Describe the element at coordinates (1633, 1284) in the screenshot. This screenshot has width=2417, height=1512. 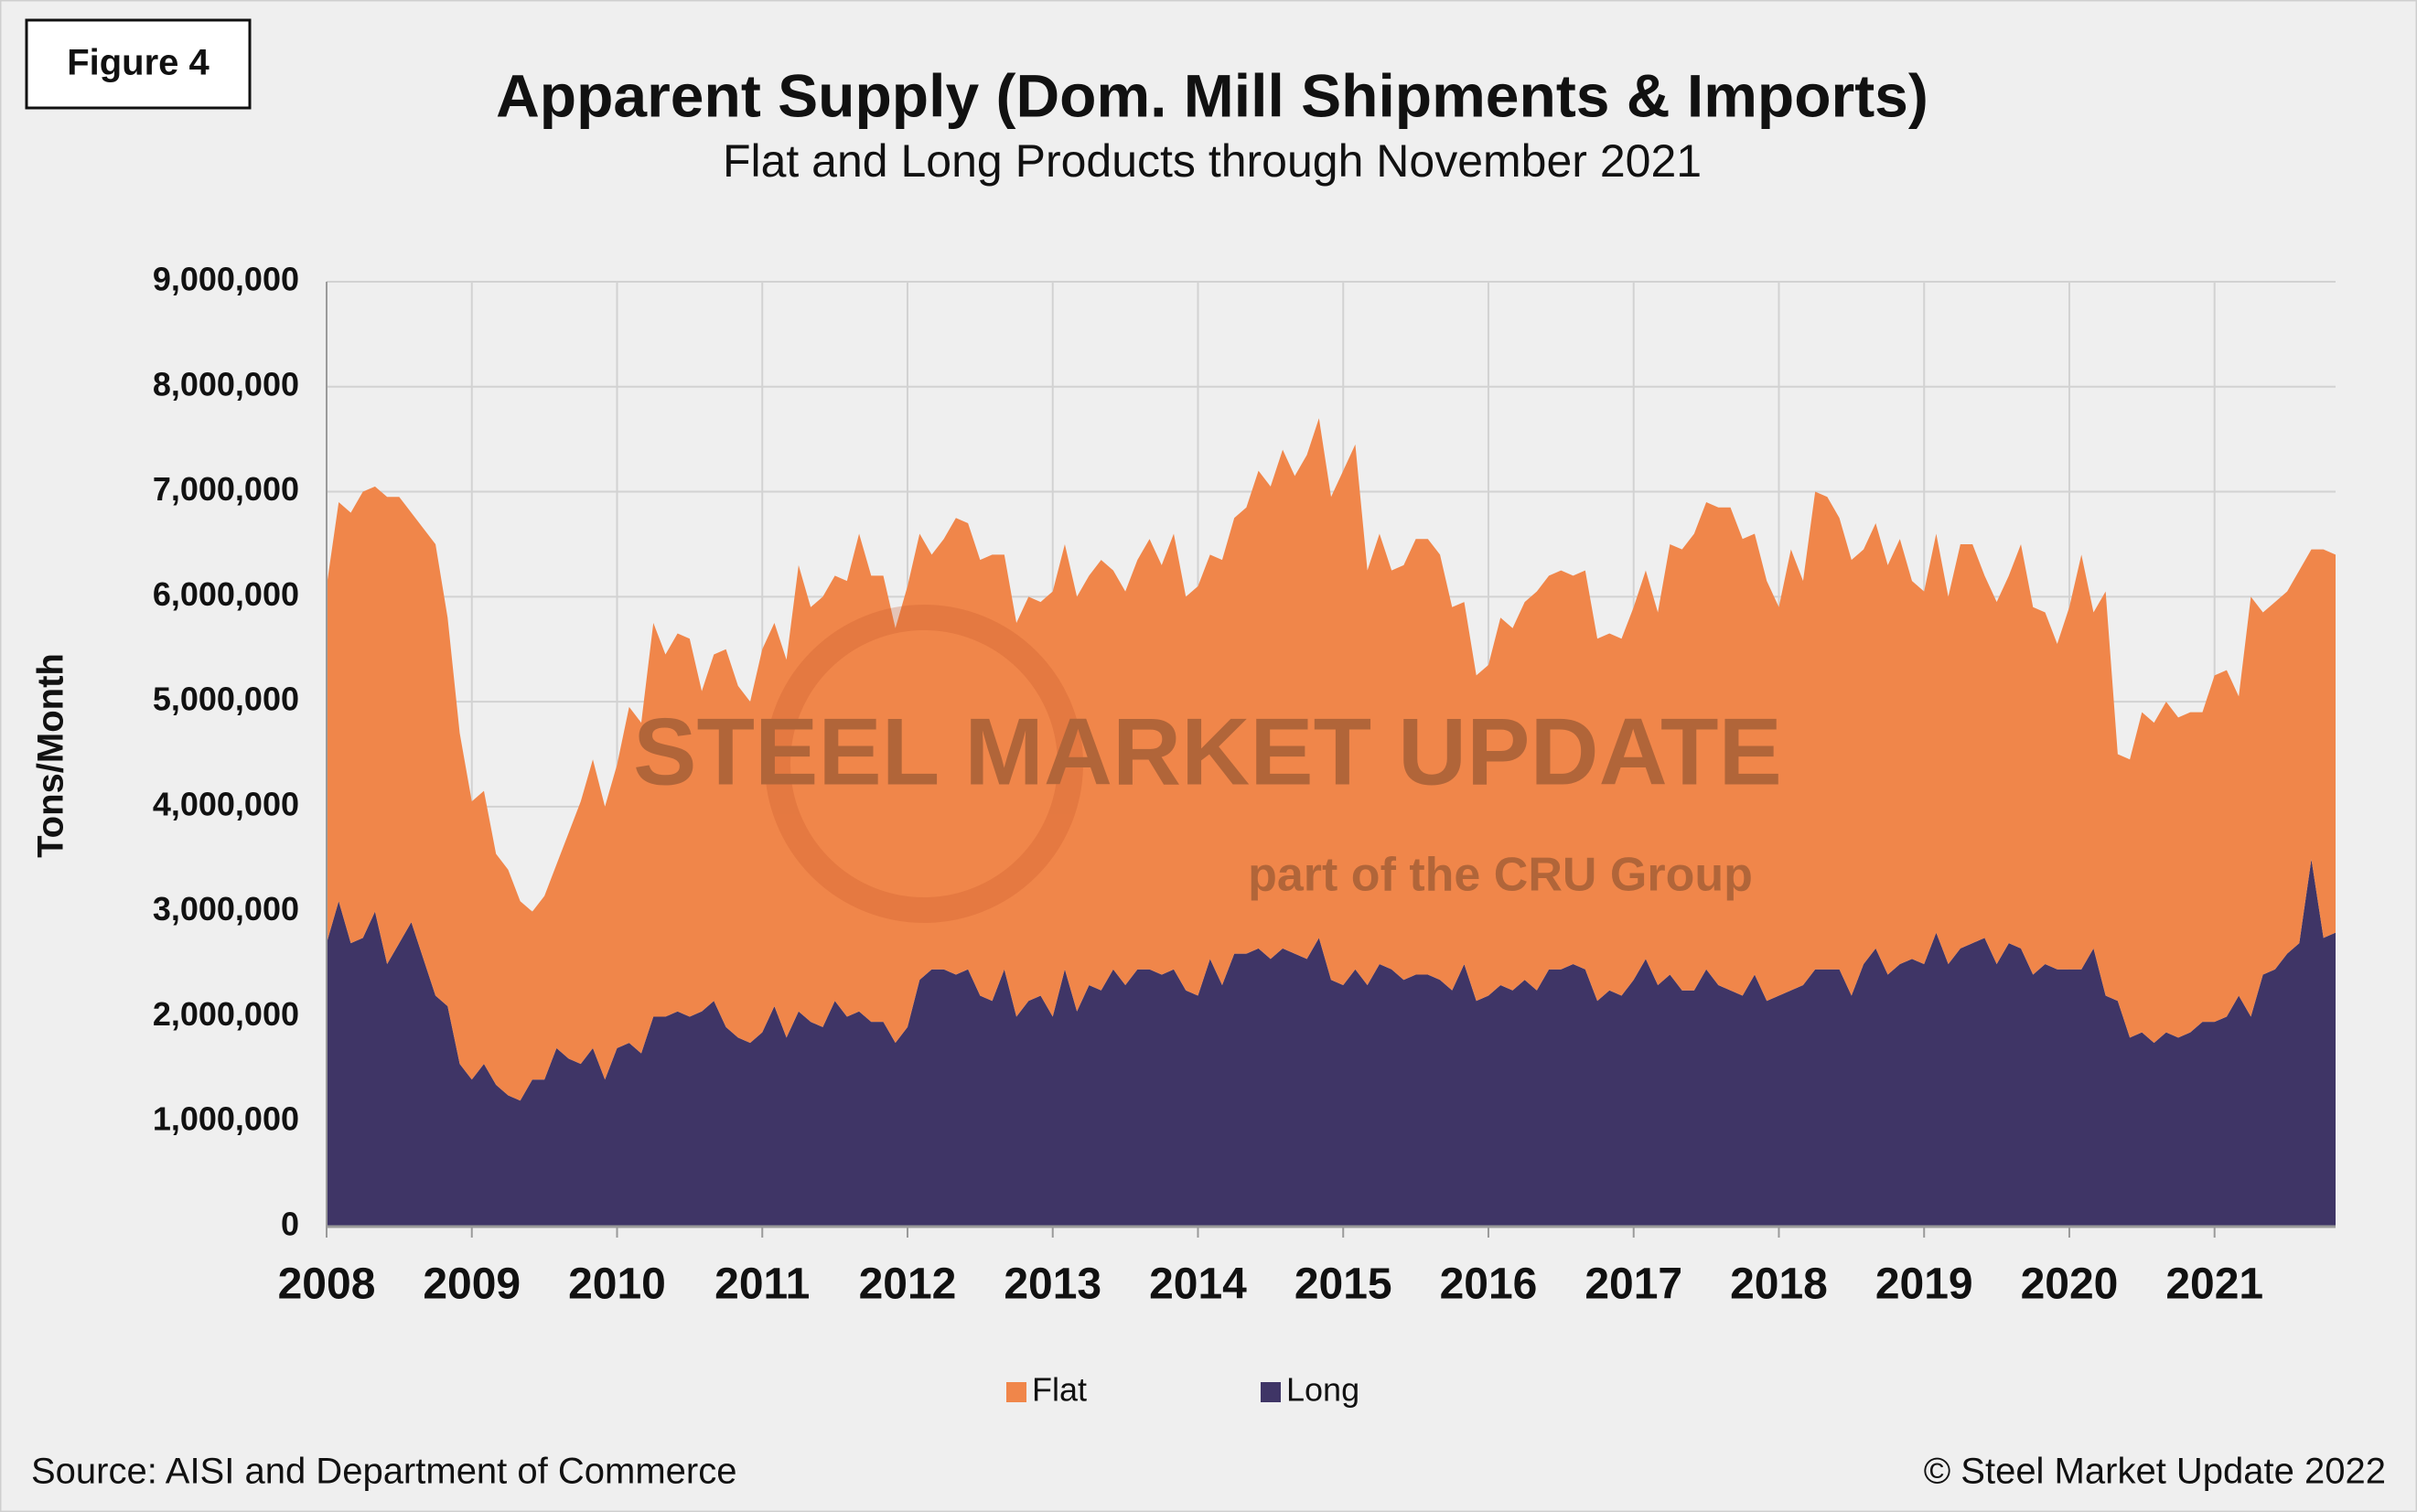
I see `x-tick-label: 2017` at that location.